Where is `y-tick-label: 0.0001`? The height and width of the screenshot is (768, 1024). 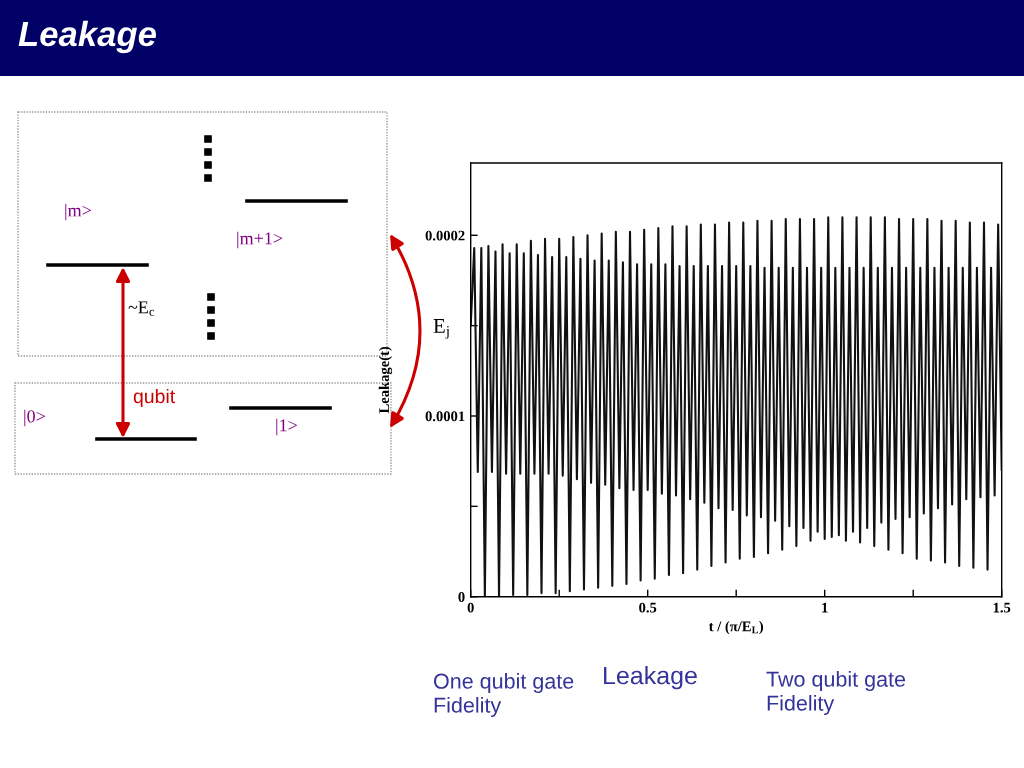 y-tick-label: 0.0001 is located at coordinates (445, 416).